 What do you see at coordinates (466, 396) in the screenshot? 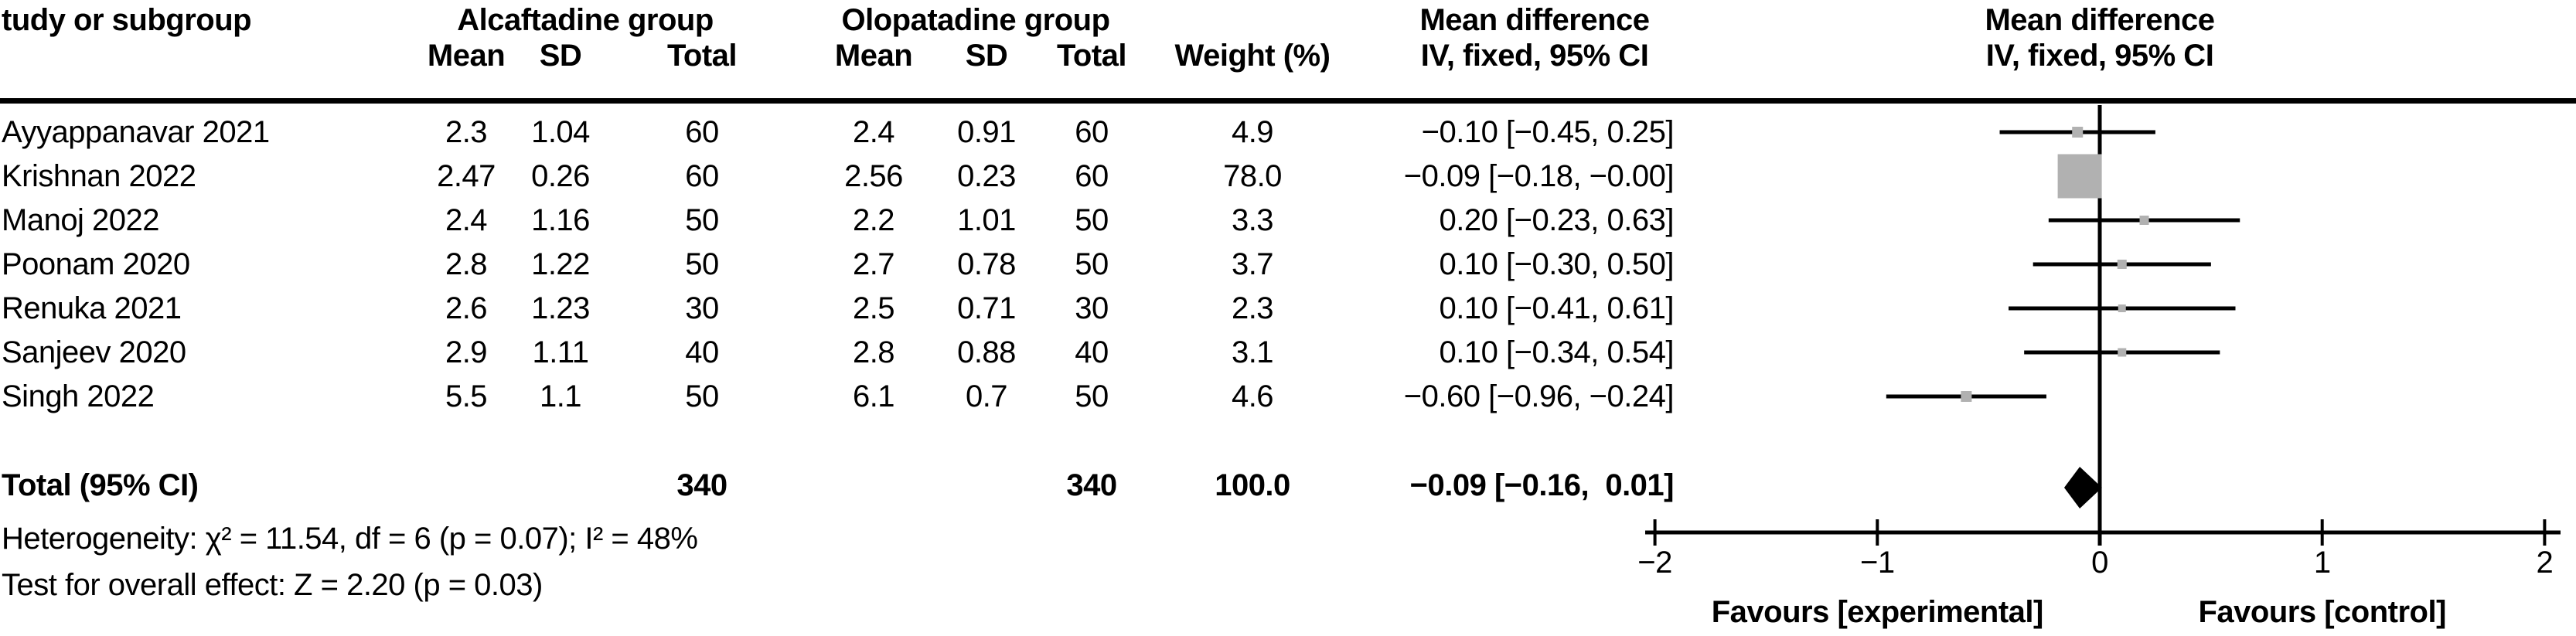
I see `alcaftadine-mean: 5.5` at bounding box center [466, 396].